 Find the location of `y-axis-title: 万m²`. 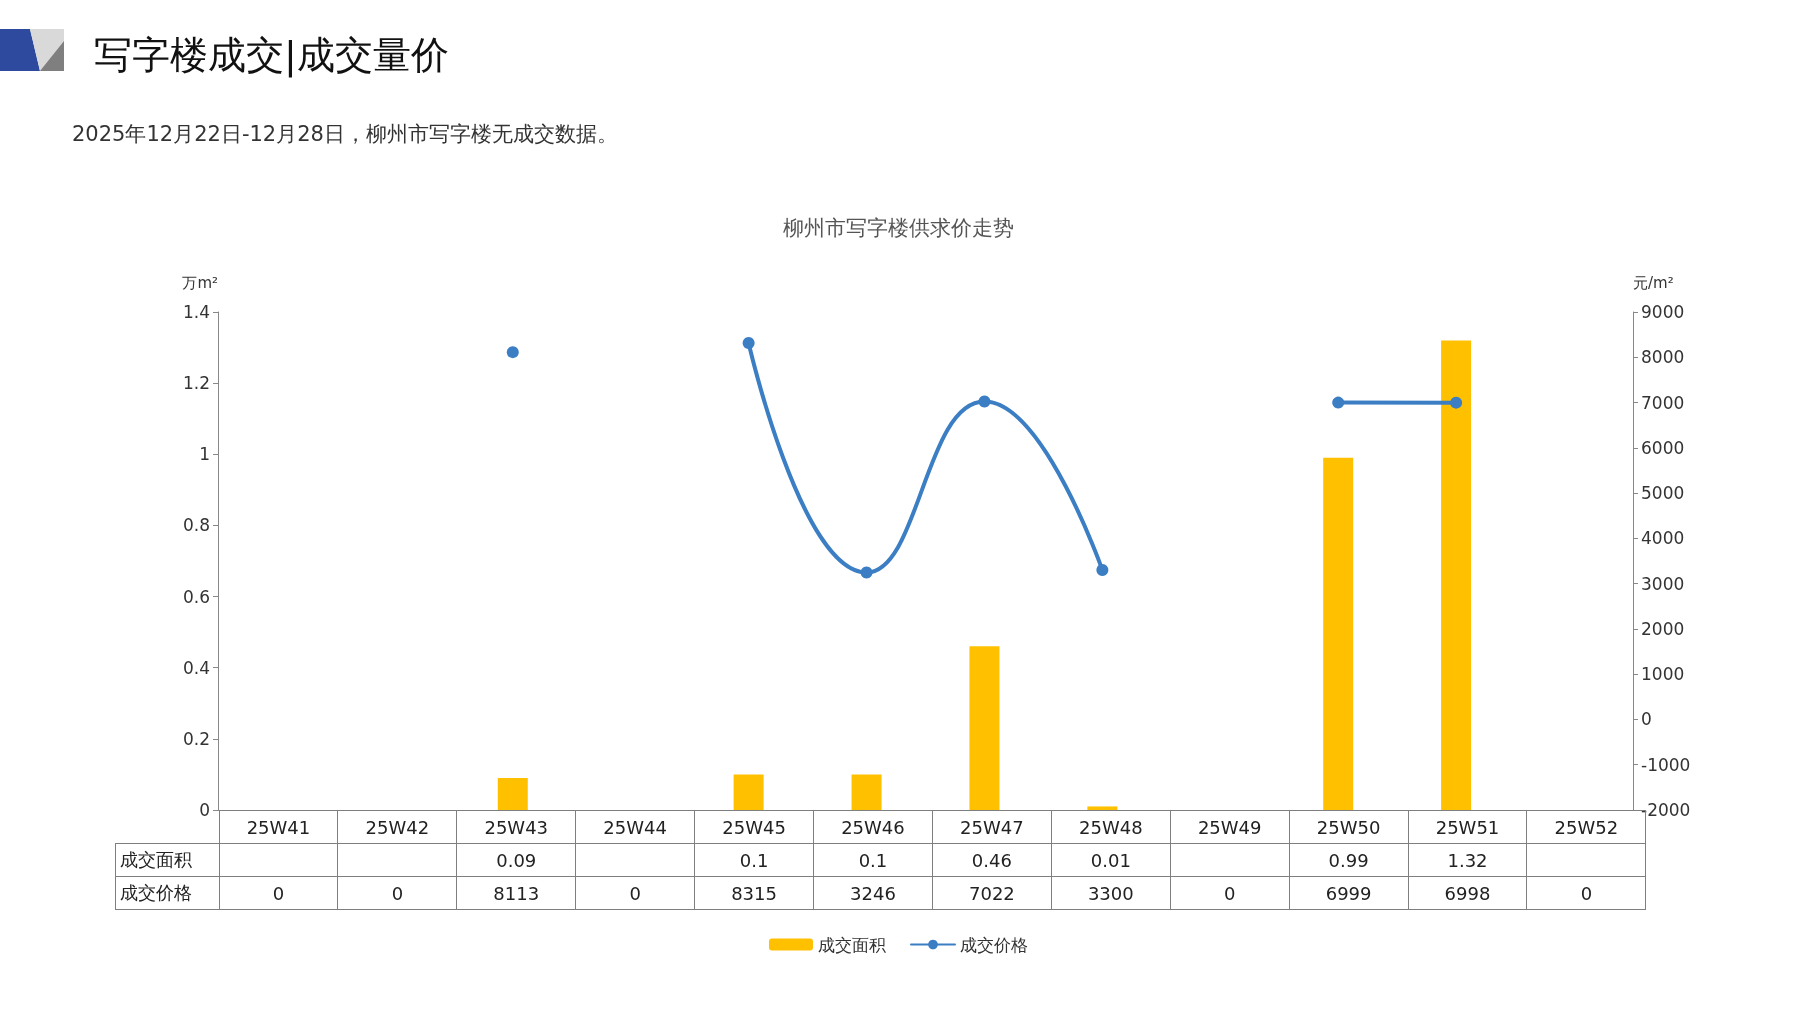

y-axis-title: 万m² is located at coordinates (200, 282).